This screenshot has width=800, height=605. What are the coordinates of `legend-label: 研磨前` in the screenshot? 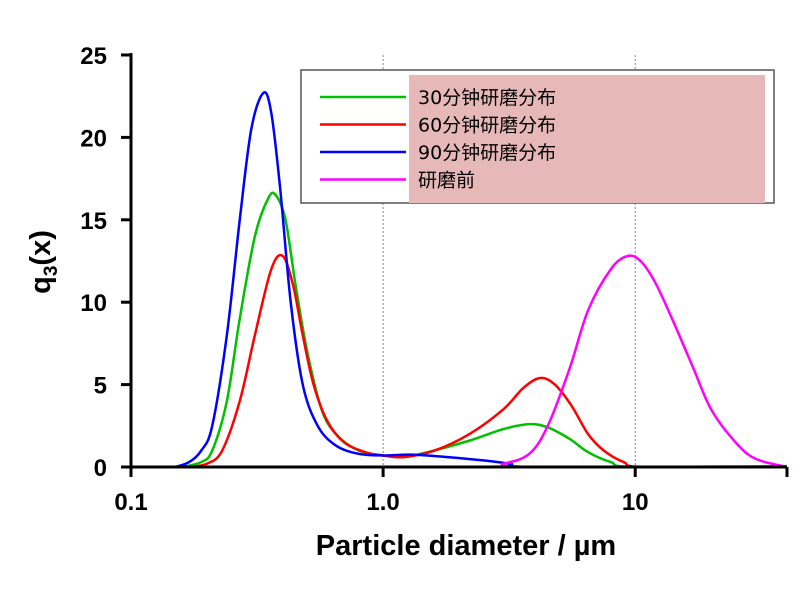 It's located at (446, 181).